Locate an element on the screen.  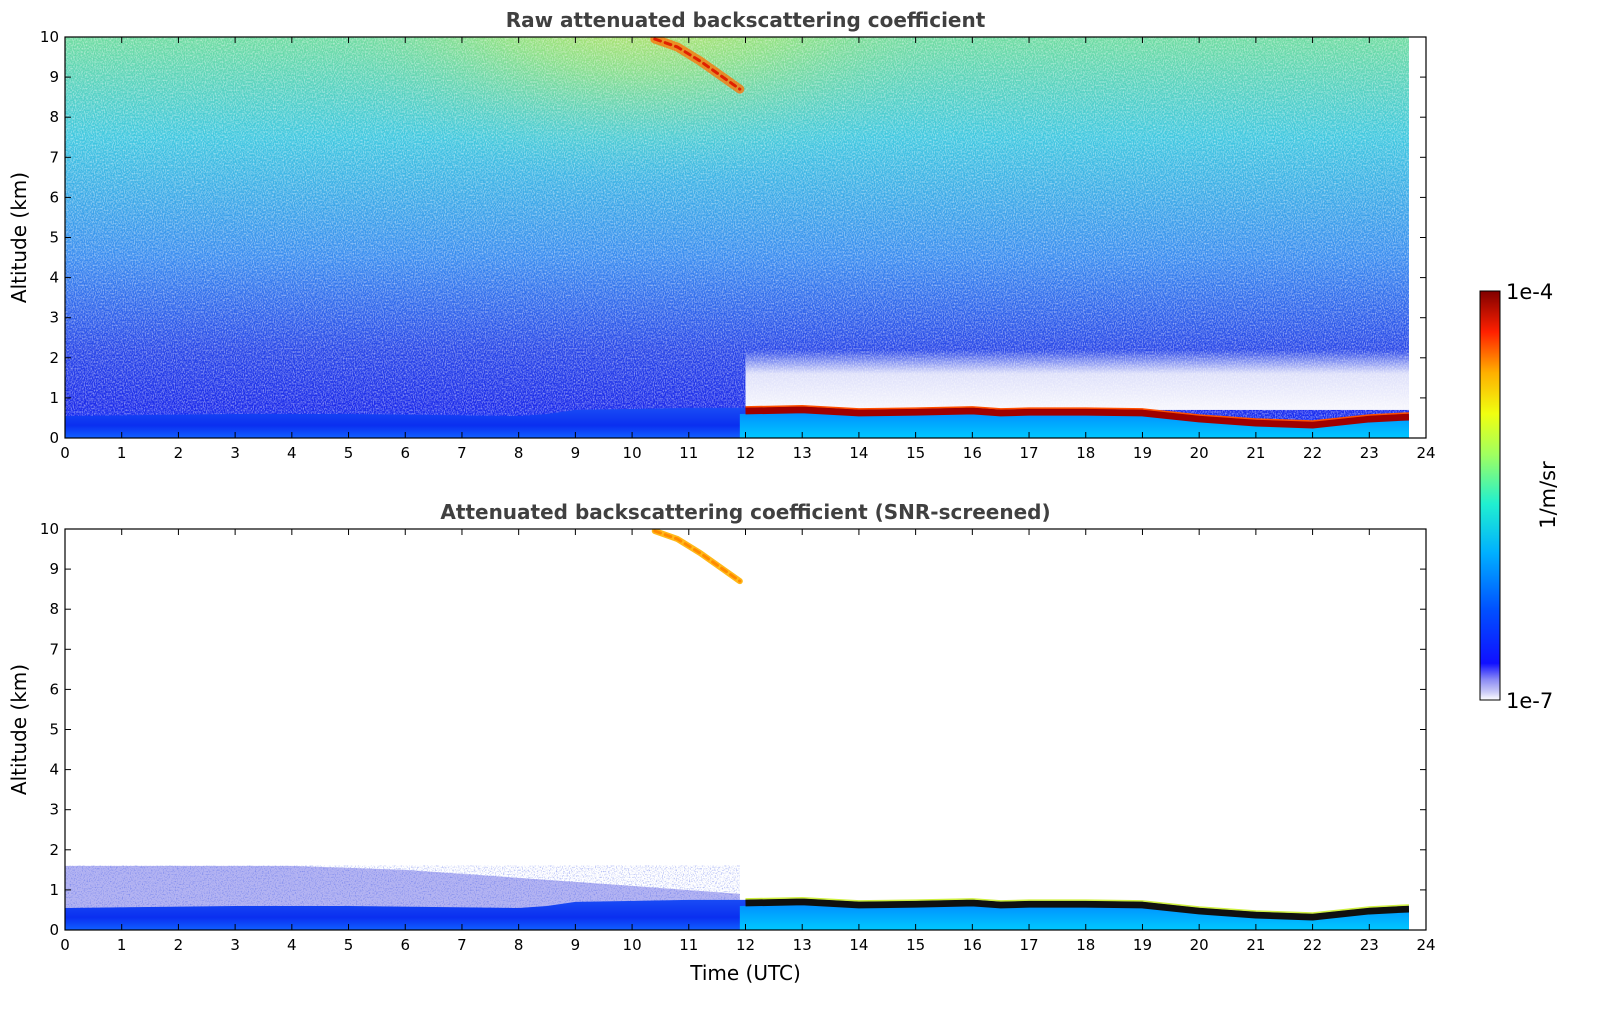
colorbar-max-label: 1e-4 is located at coordinates (1529, 292).